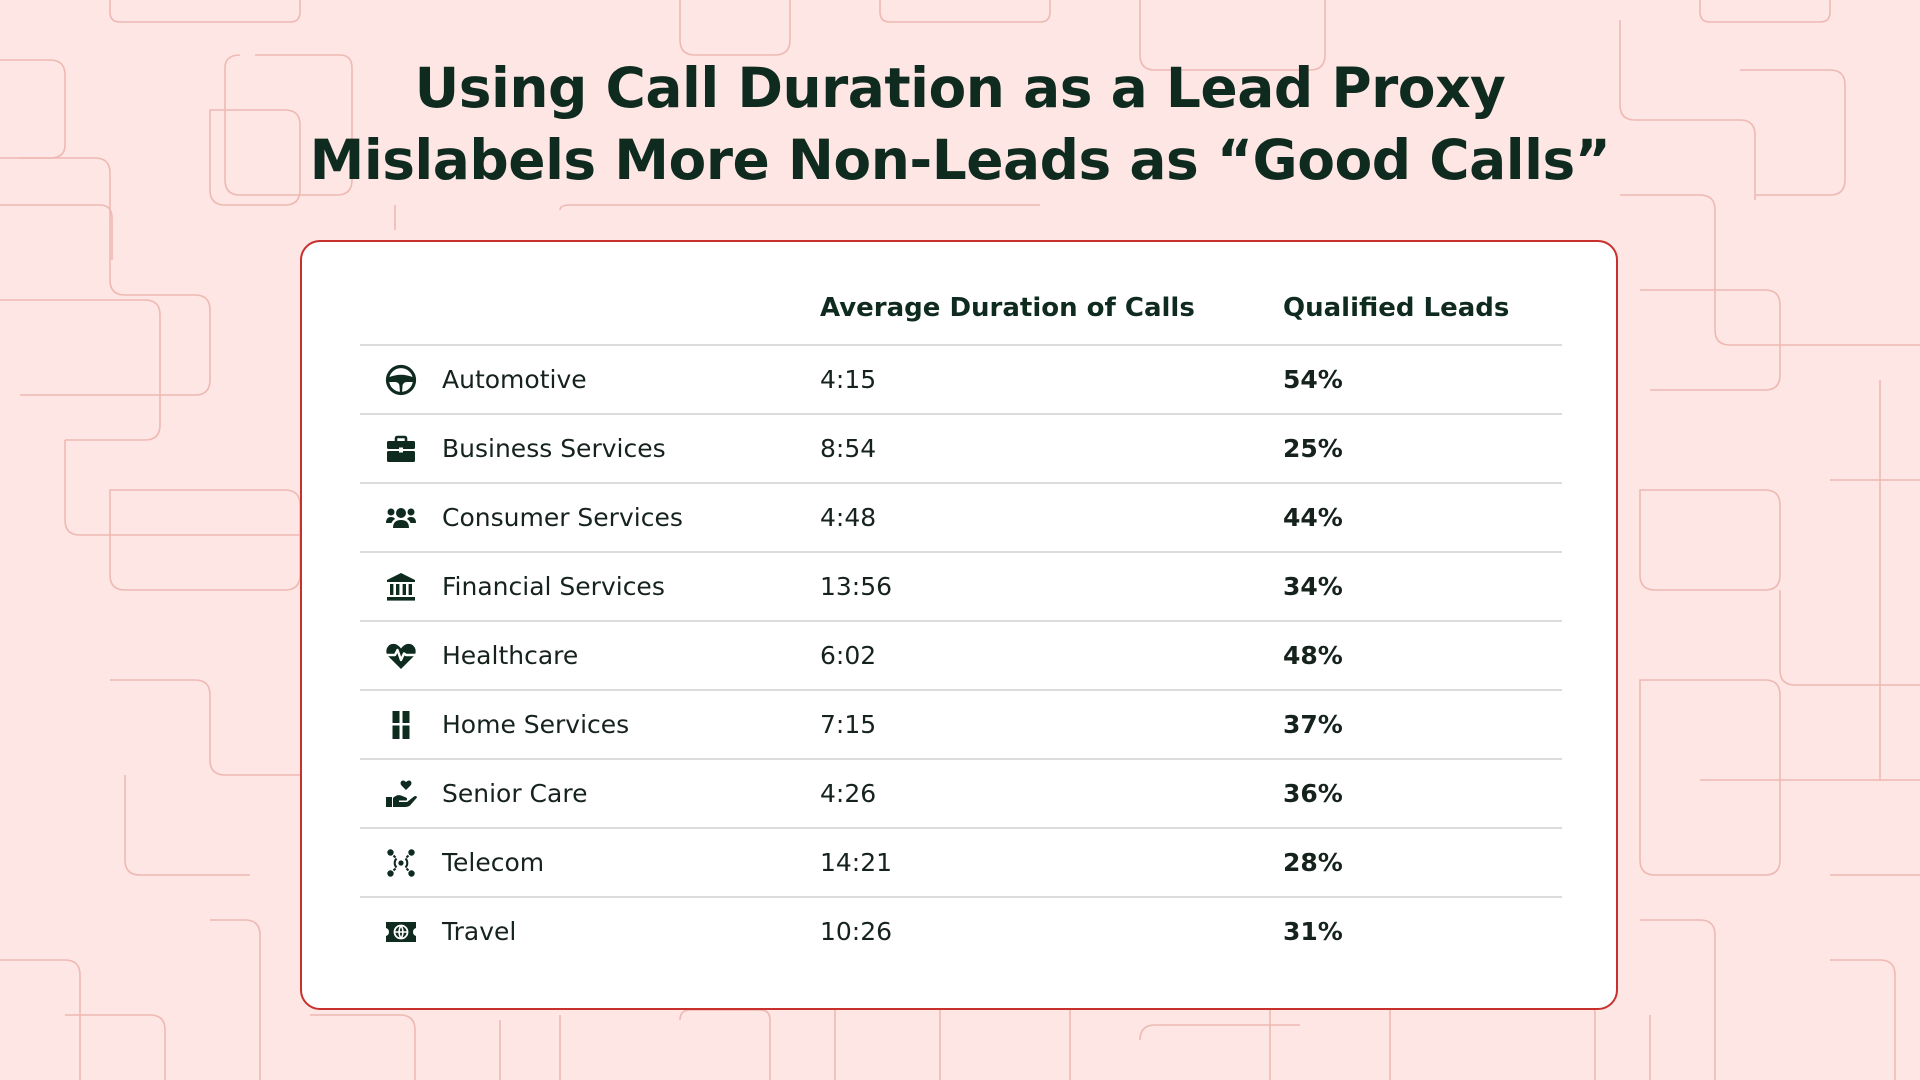 Image resolution: width=1920 pixels, height=1080 pixels. Describe the element at coordinates (493, 862) in the screenshot. I see `category-label: Telecom` at that location.